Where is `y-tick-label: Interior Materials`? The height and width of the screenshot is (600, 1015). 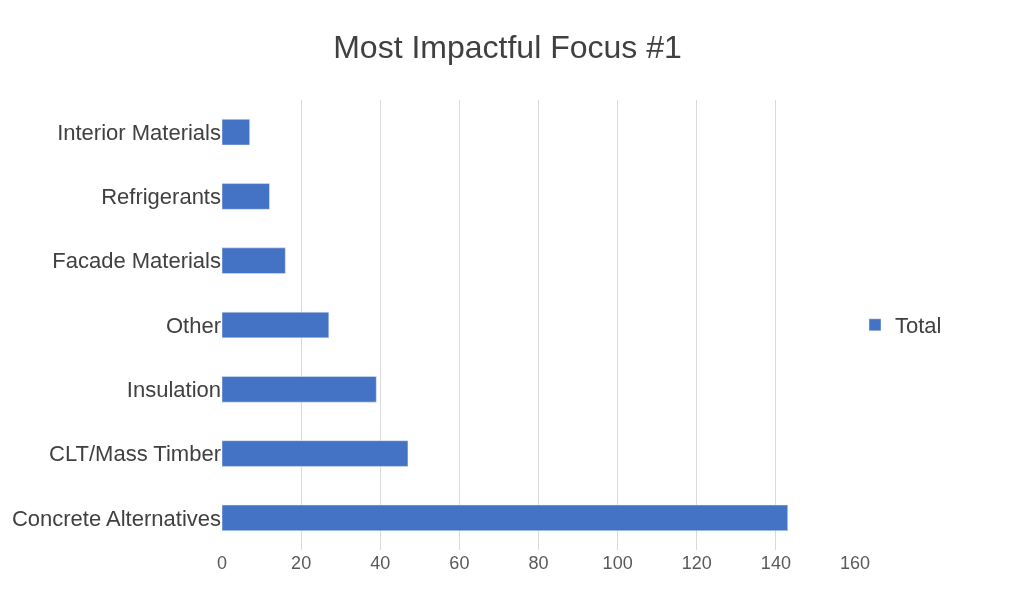
y-tick-label: Interior Materials is located at coordinates (139, 132).